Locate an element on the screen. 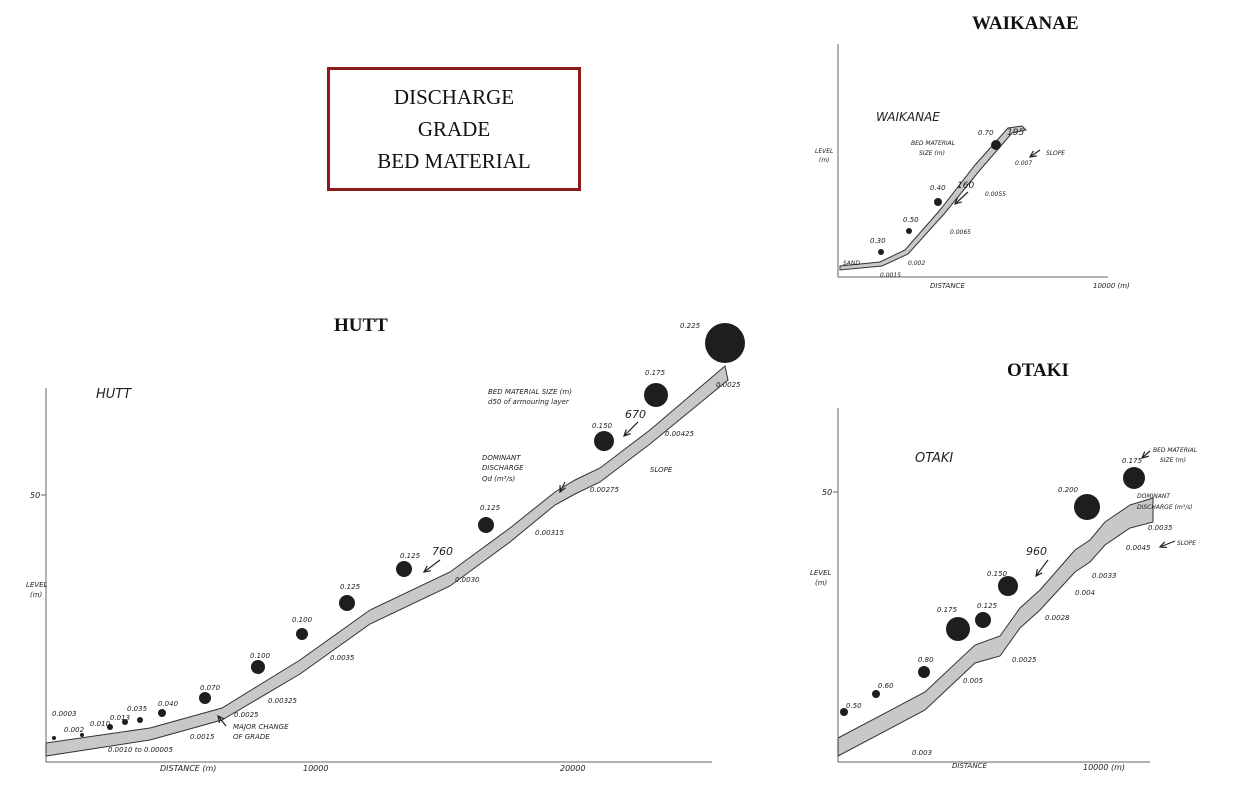 This screenshot has height=786, width=1243. hutt-xlabel: DISTANCE (m) is located at coordinates (188, 768).